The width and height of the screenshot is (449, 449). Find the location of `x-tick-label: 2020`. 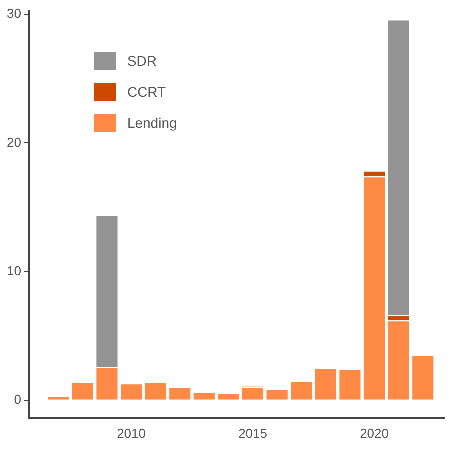

x-tick-label: 2020 is located at coordinates (374, 433).